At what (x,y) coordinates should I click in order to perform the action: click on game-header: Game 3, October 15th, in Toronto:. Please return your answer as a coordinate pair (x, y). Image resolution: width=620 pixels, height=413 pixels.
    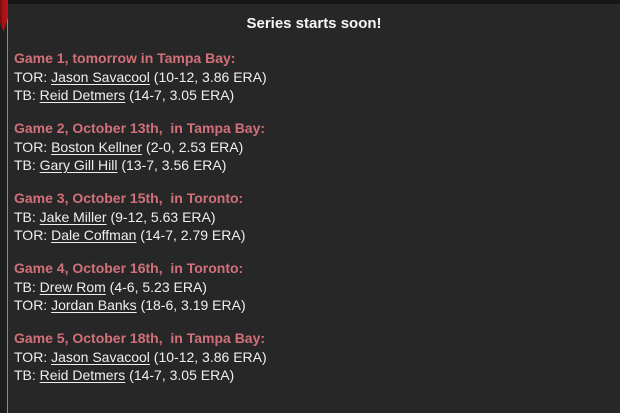
    Looking at the image, I should click on (129, 198).